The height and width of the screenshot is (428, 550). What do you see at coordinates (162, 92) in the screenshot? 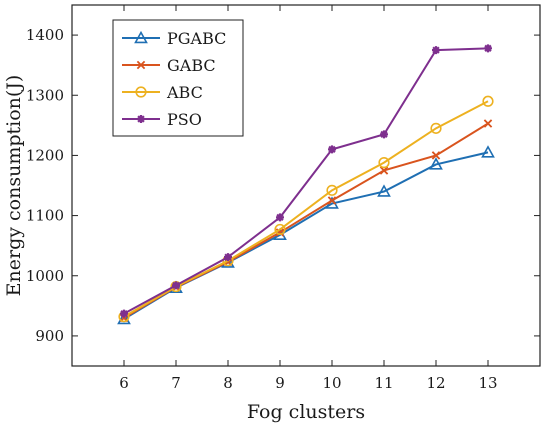
I see `legend-item-abc: ABC` at bounding box center [162, 92].